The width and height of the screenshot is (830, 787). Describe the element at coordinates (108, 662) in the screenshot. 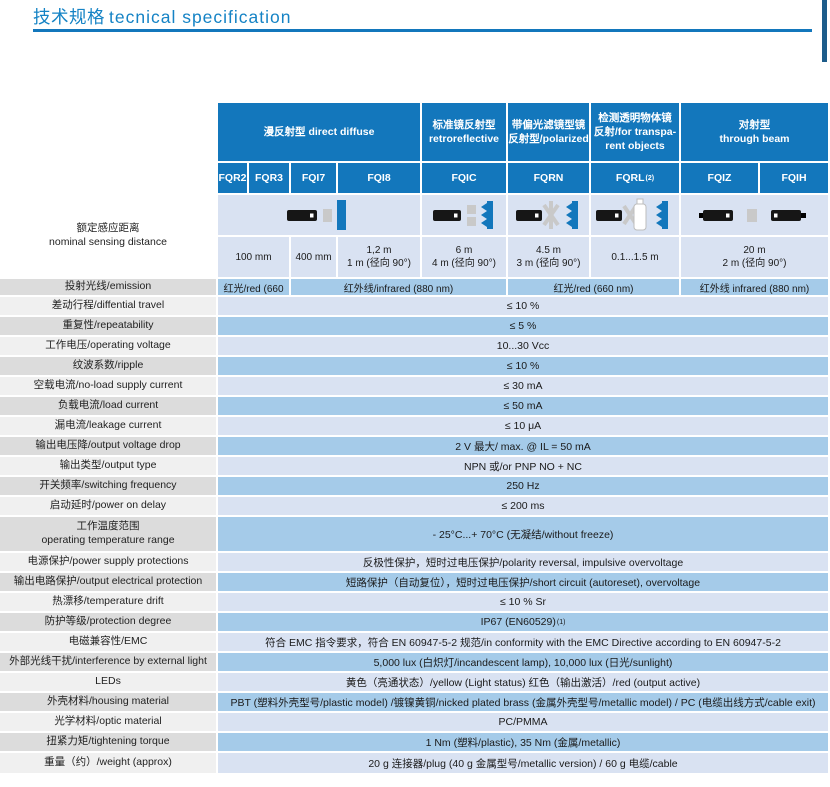

I see `spec-label: 外部光线干扰/interference by external light` at that location.